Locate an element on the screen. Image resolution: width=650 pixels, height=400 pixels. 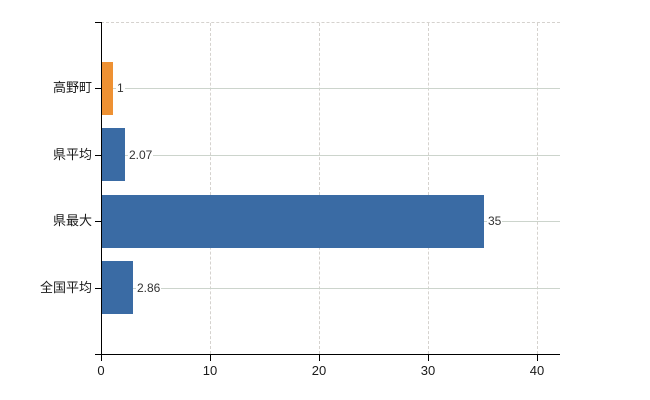
category-label-県平均: 県平均 is located at coordinates (72, 154).